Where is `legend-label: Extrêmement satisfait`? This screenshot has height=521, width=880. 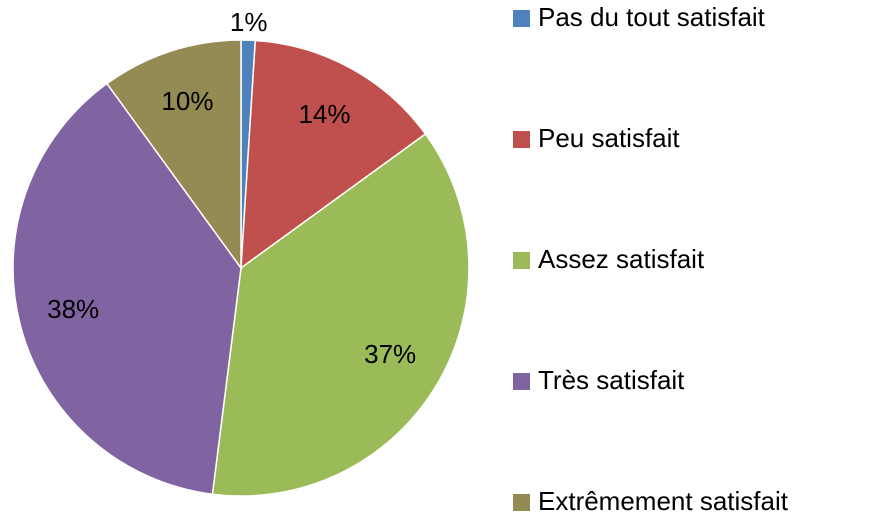 legend-label: Extrêmement satisfait is located at coordinates (663, 501).